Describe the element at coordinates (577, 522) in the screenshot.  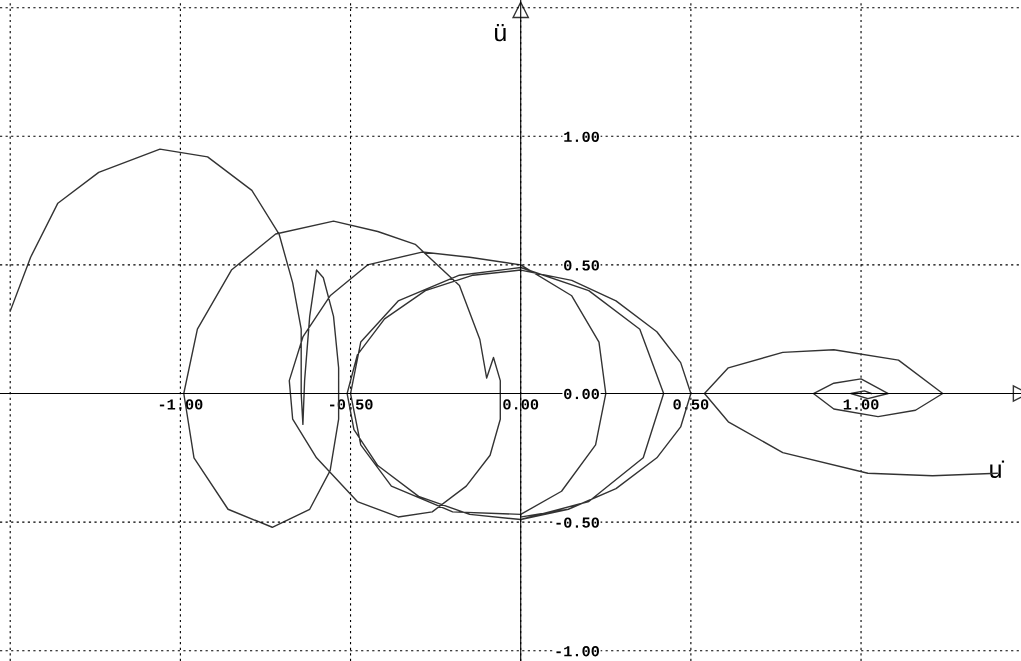
I see `y-tick-label: -0.50` at that location.